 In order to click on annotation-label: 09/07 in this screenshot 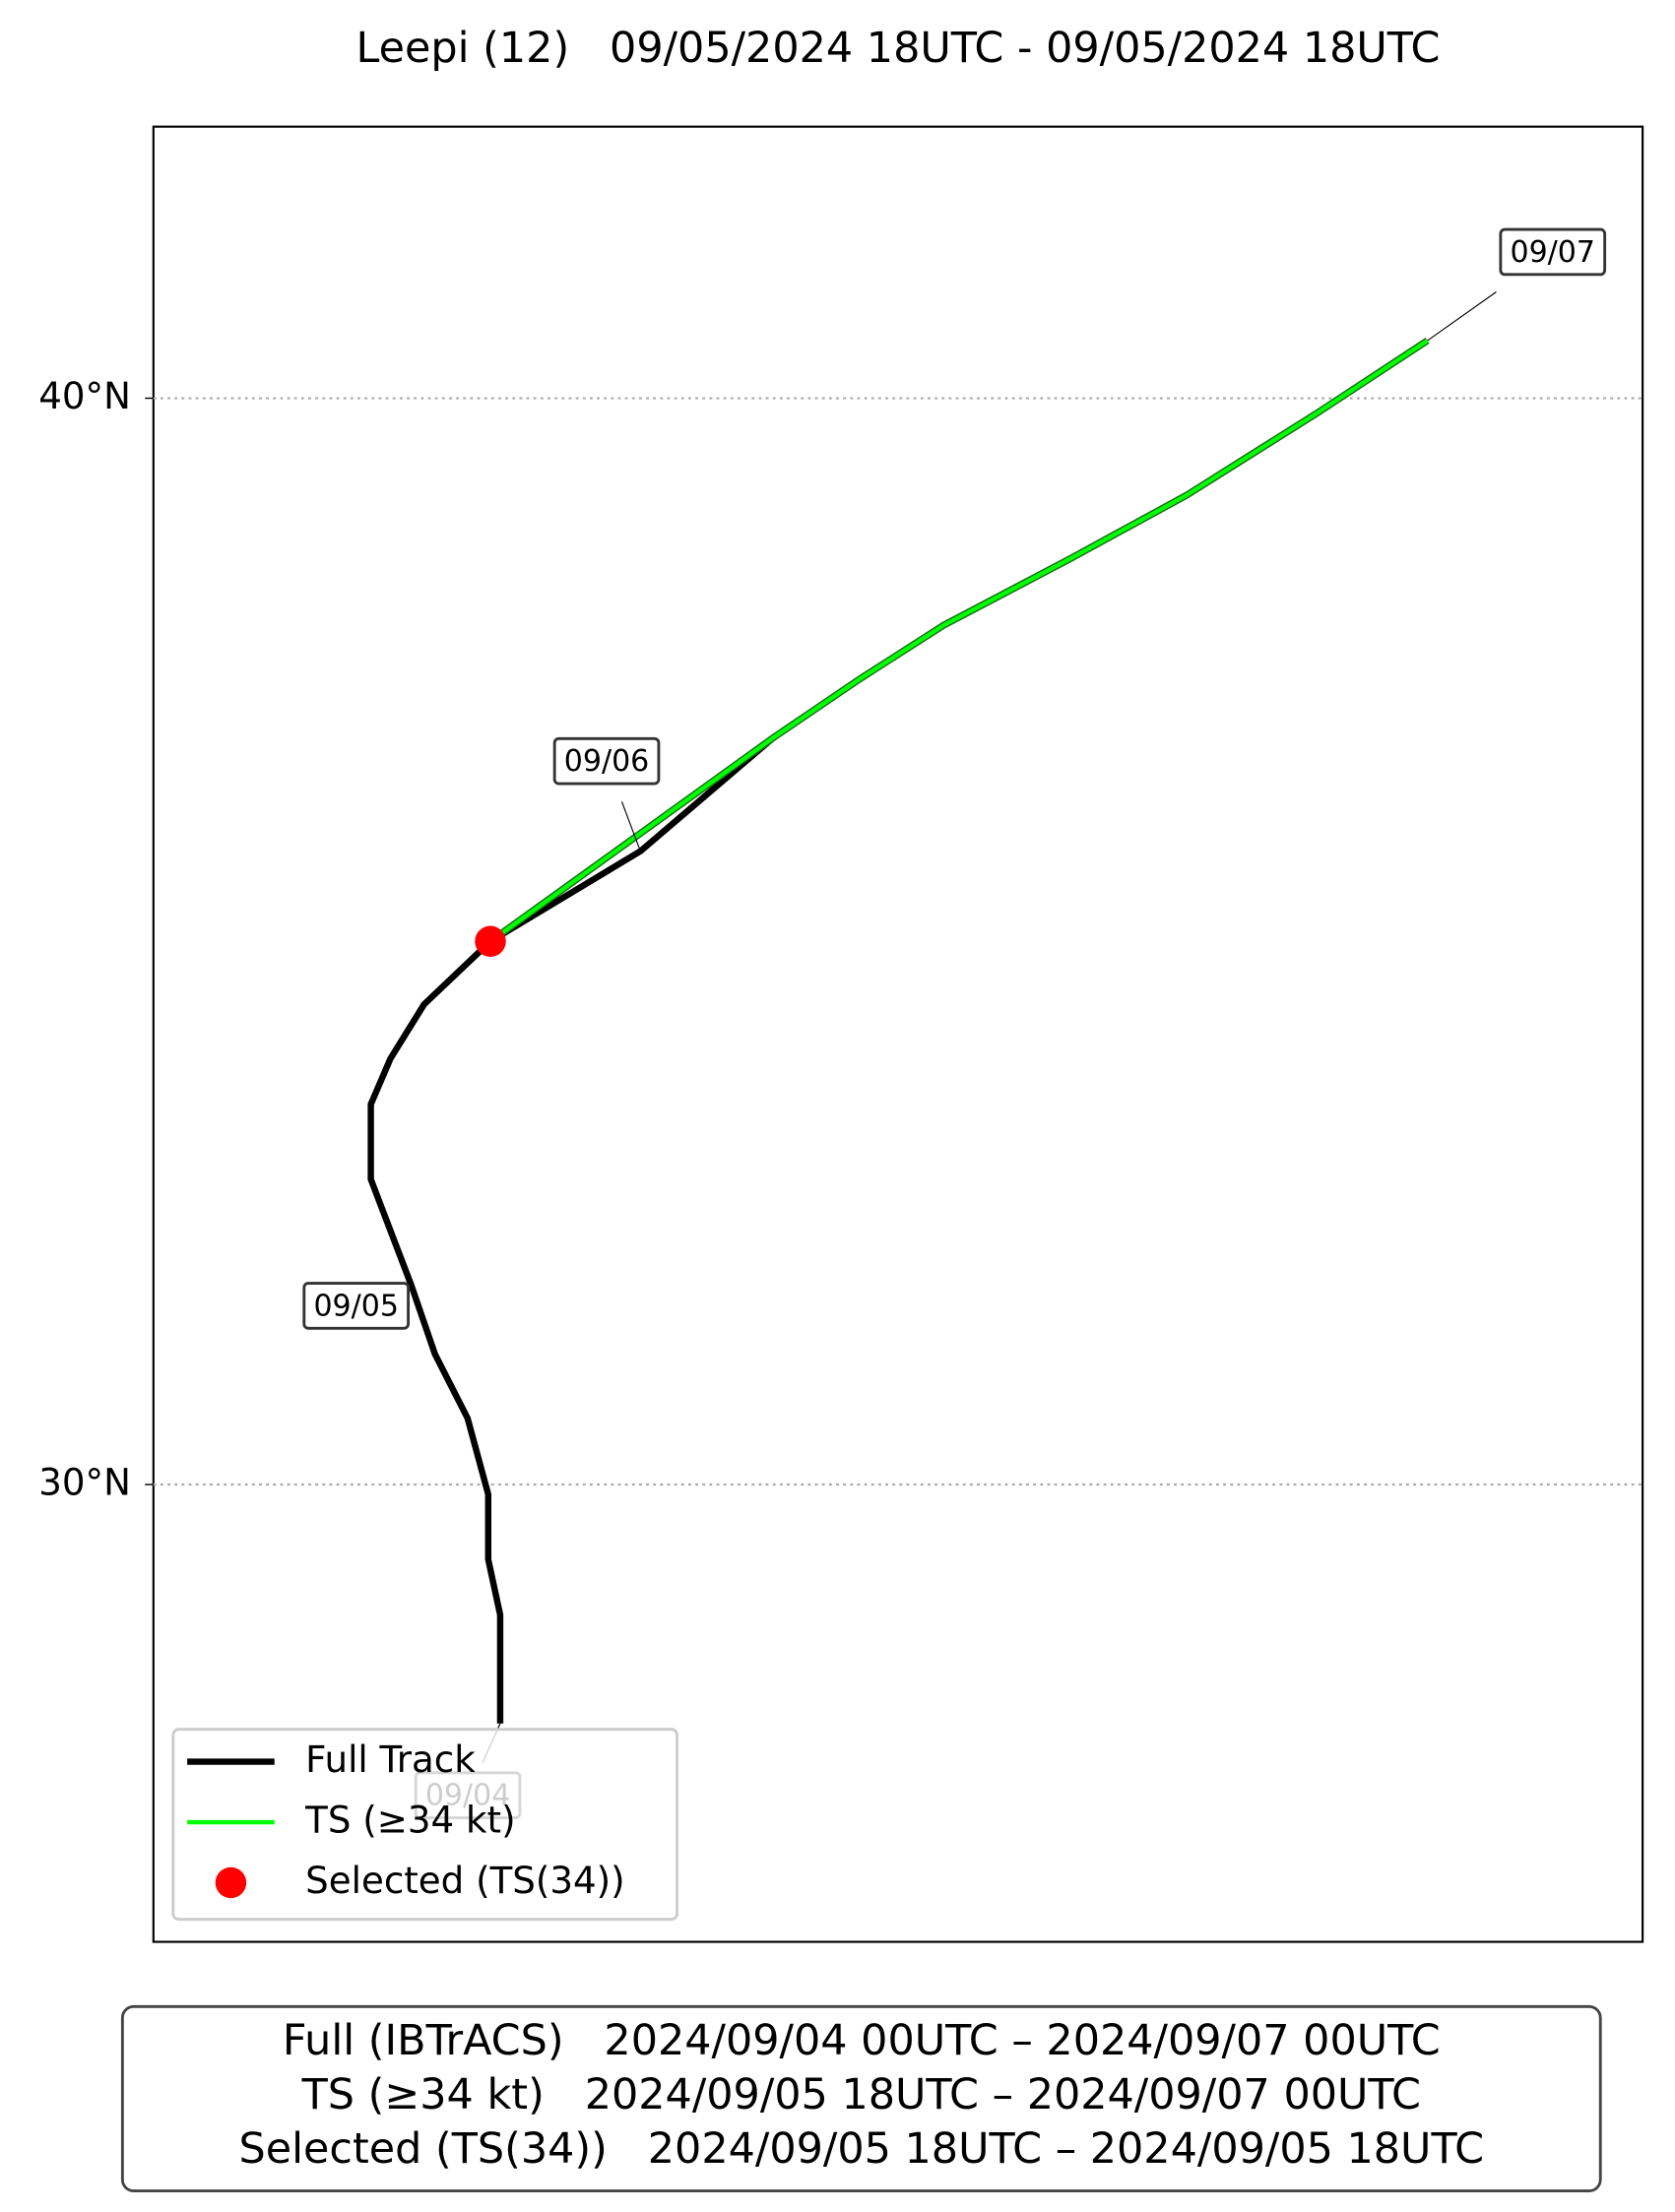, I will do `click(1553, 252)`.